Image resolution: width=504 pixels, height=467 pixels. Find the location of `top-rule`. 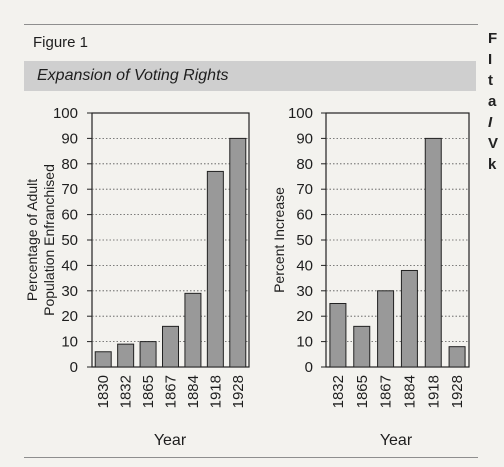

top-rule is located at coordinates (251, 24).